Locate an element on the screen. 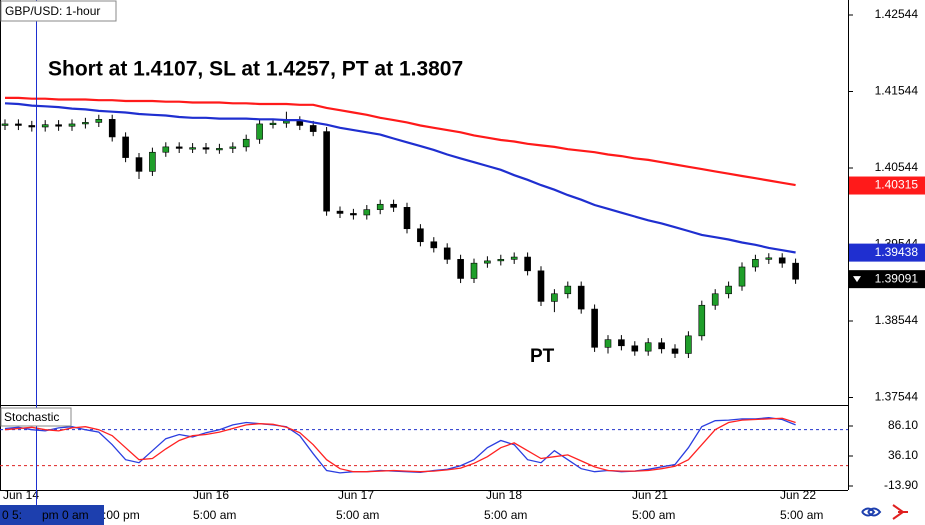 This screenshot has height=525, width=925. title-box is located at coordinates (58, 11).